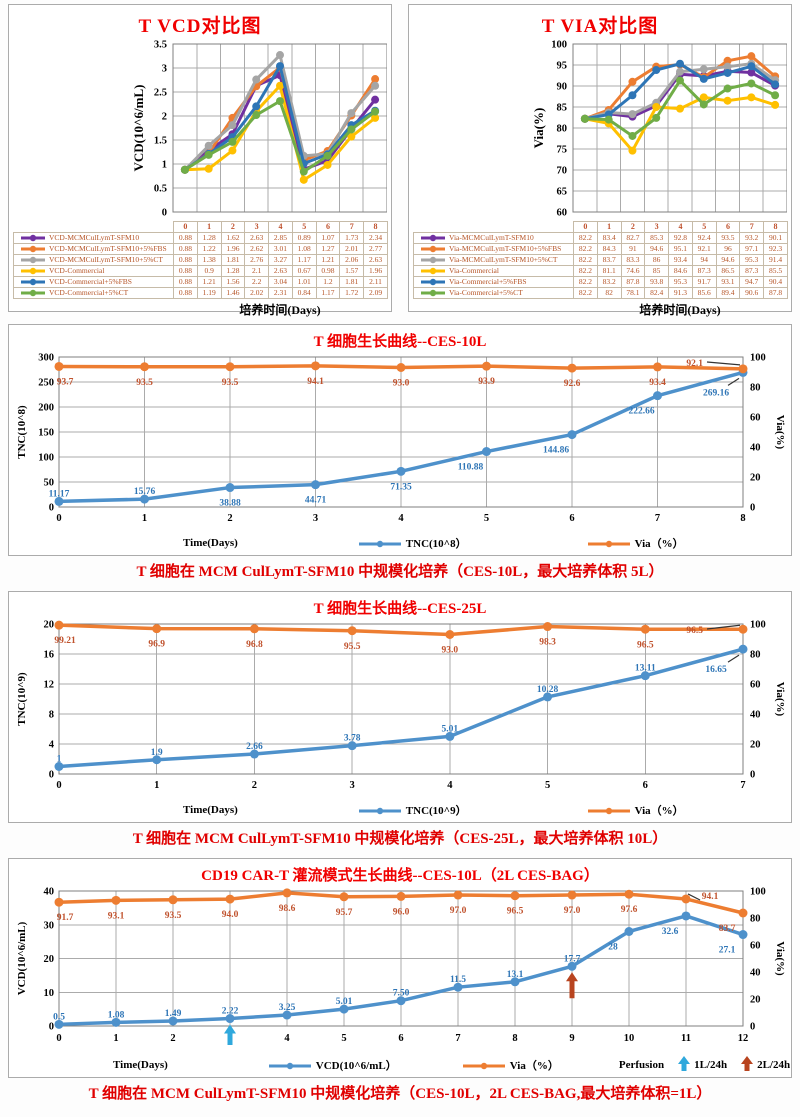 Image resolution: width=800 pixels, height=1117 pixels. What do you see at coordinates (633, 238) in the screenshot?
I see `series-value: 82.7` at bounding box center [633, 238].